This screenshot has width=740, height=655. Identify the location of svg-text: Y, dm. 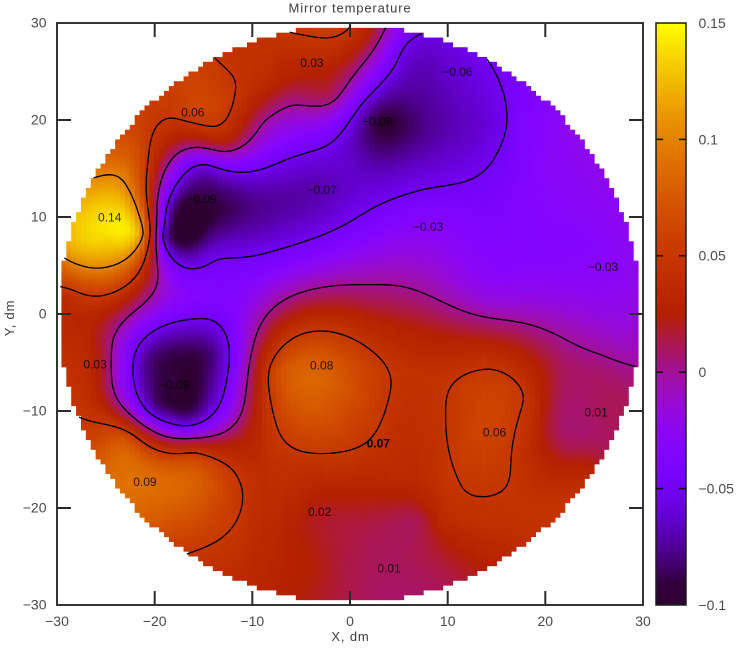
(9, 318).